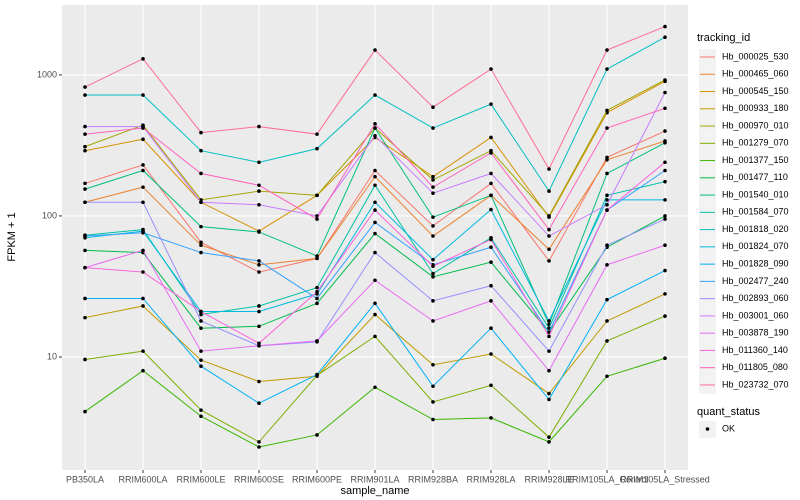 This screenshot has width=800, height=500. I want to click on x-tick-label: RRIM600SE, so click(259, 479).